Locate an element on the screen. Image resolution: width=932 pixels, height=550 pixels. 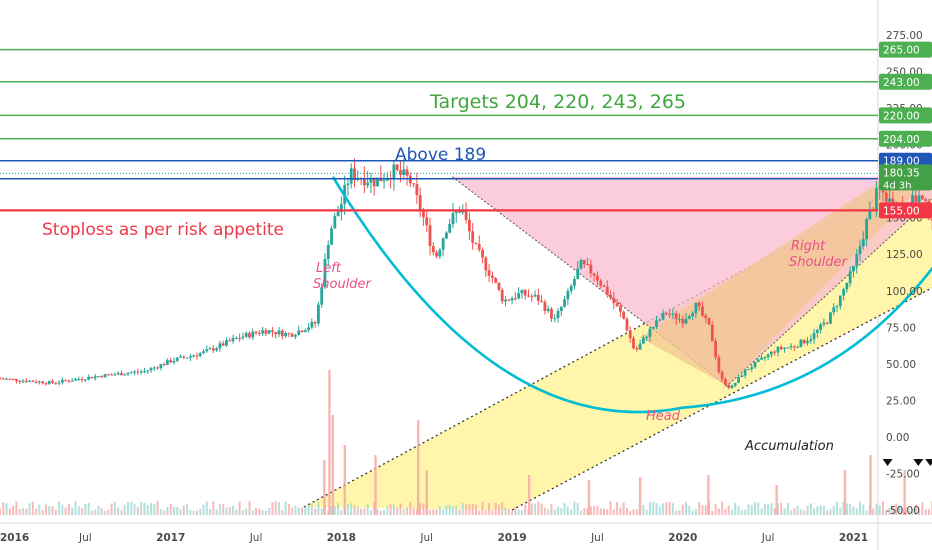
x-tick-label: 2018 is located at coordinates (341, 538).